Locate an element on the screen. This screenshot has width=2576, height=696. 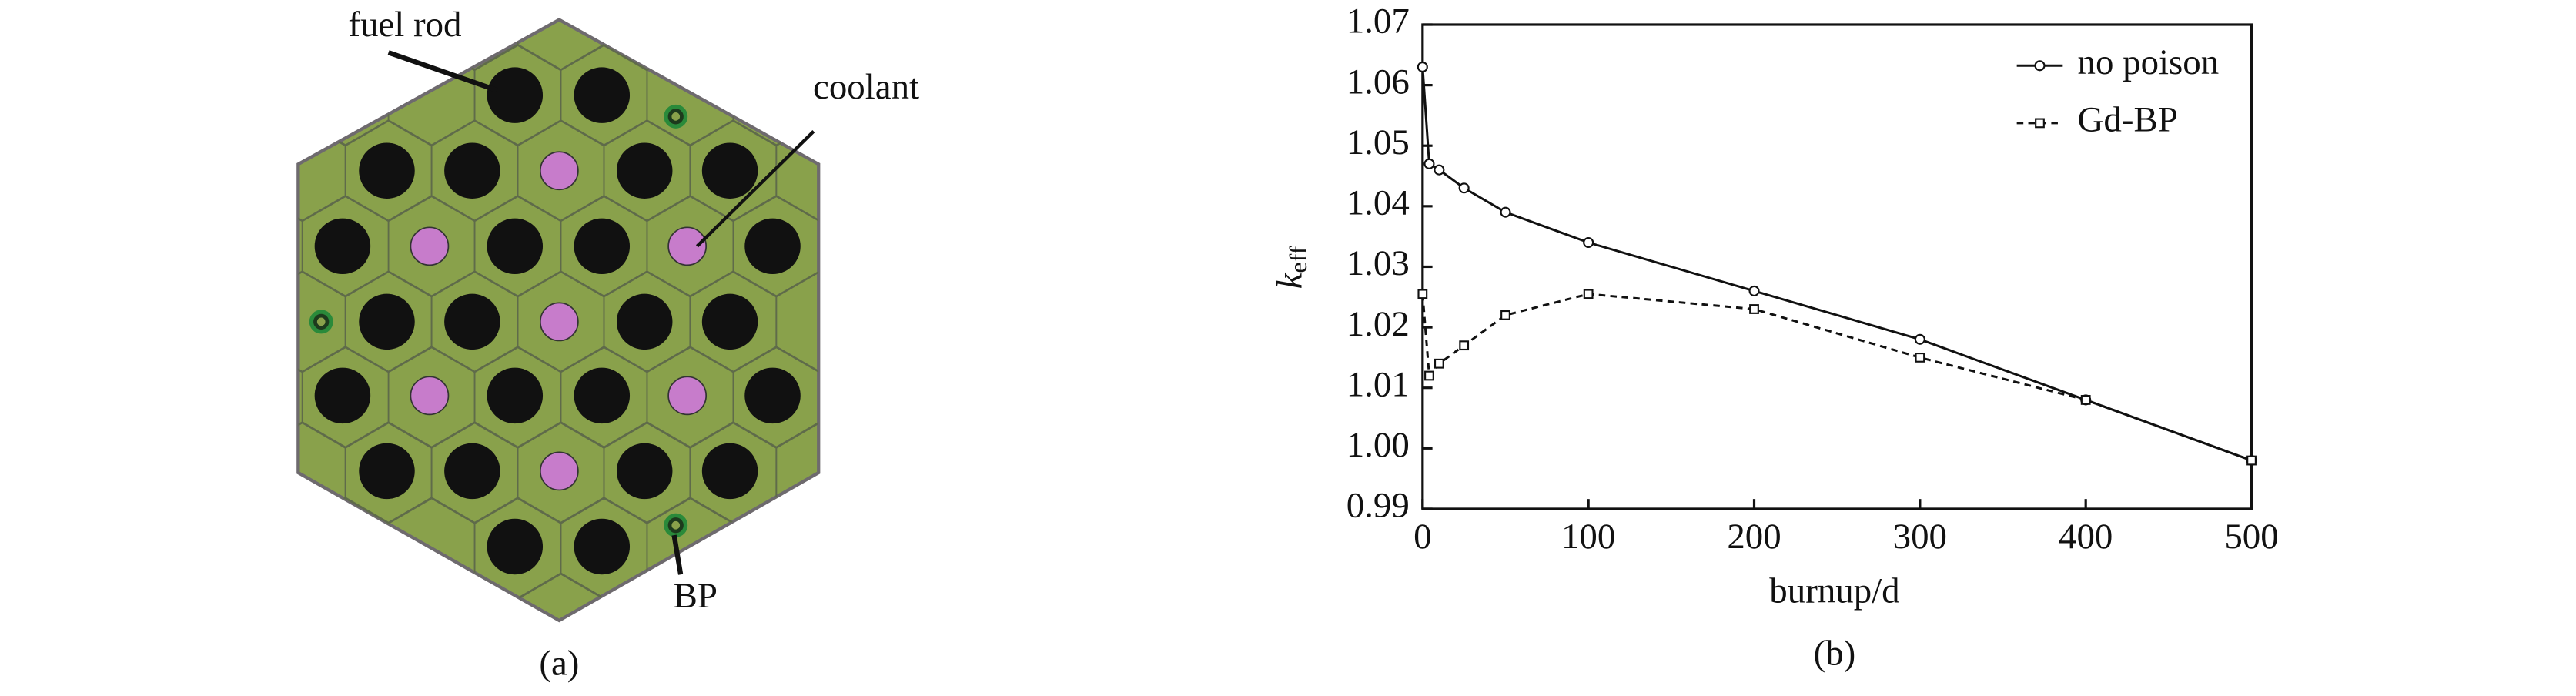
y-label-sub: eff is located at coordinates (1299, 259).